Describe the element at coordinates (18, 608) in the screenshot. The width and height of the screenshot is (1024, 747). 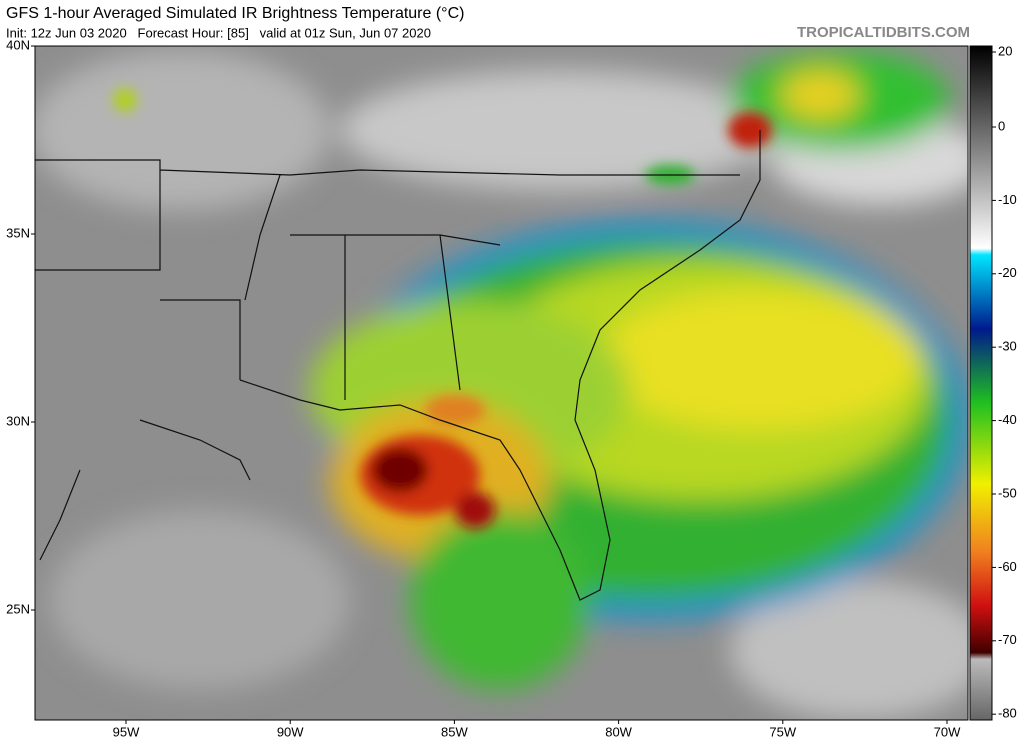
I see `latitude-label: 25N` at that location.